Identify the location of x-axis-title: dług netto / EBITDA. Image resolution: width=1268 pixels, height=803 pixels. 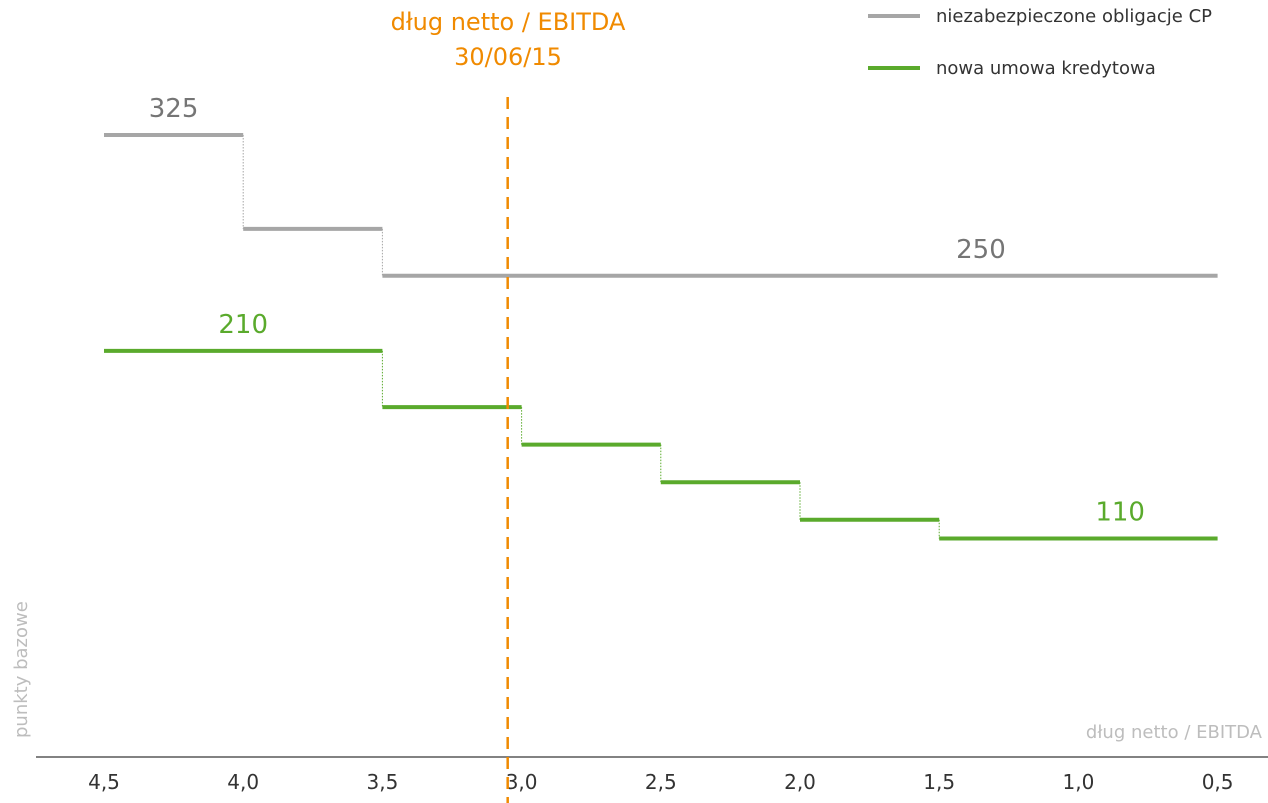
(1174, 732).